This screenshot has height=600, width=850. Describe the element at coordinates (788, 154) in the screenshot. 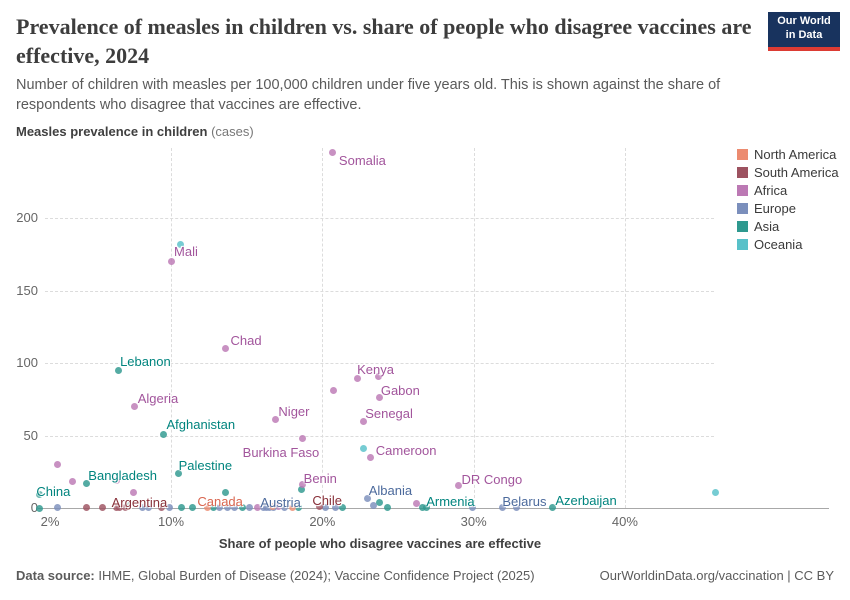

I see `legend-item-north-america: North America` at that location.